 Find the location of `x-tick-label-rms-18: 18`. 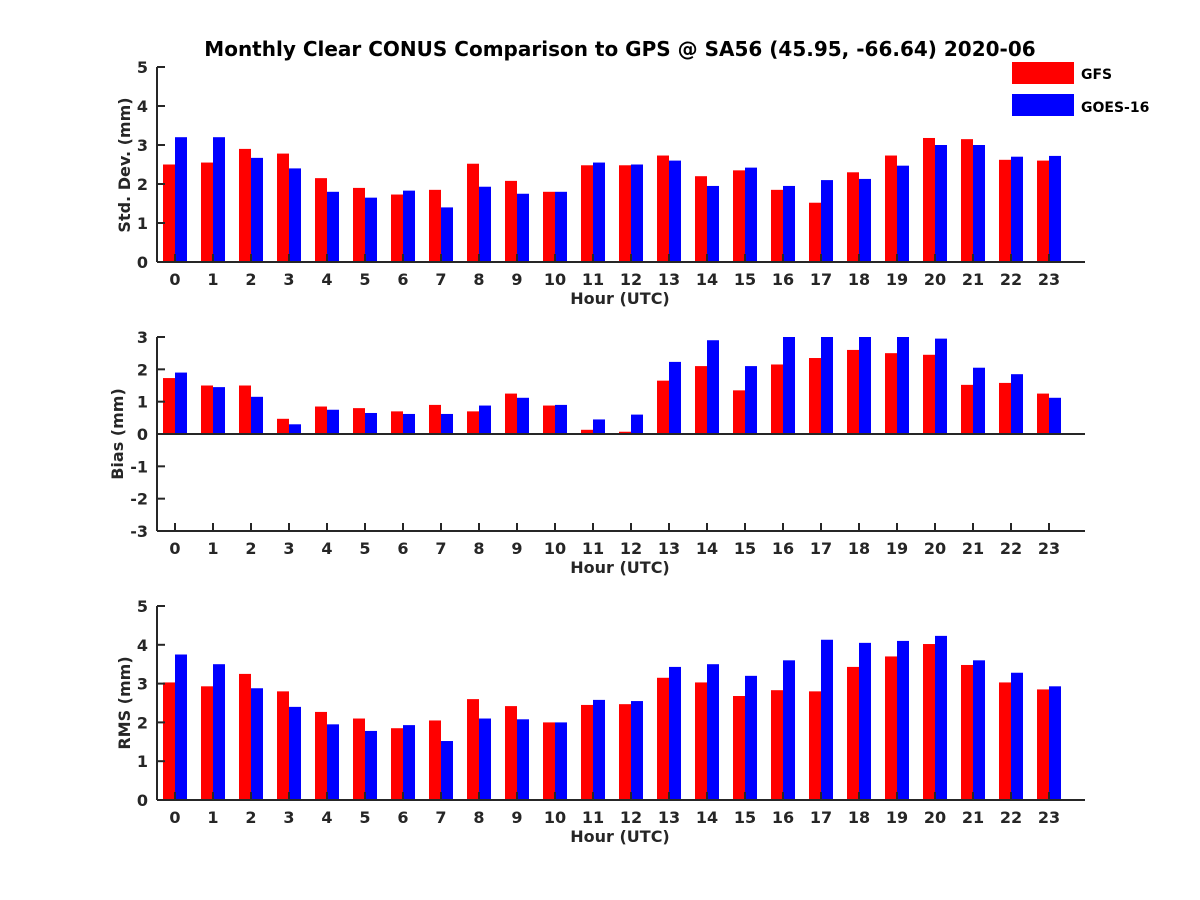

x-tick-label-rms-18: 18 is located at coordinates (859, 817).